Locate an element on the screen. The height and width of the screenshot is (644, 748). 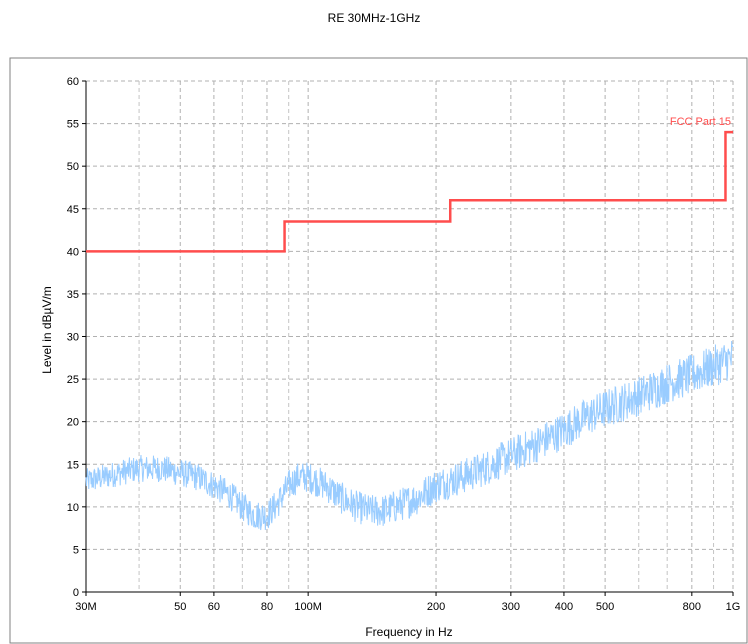
y-tick-label: 20 is located at coordinates (73, 423).